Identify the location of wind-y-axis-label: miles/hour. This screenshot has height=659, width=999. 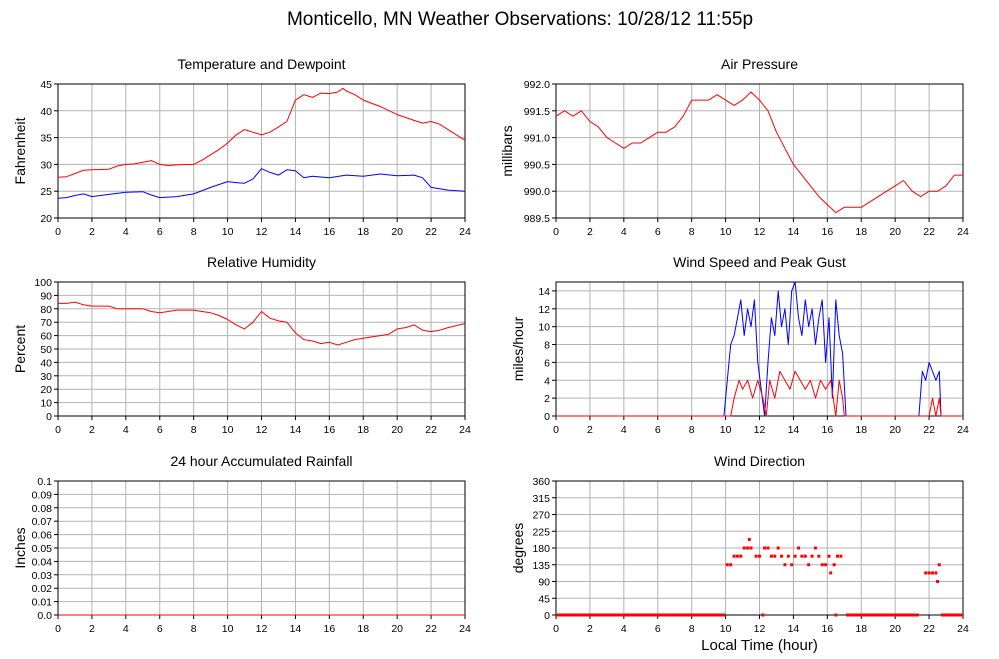
(518, 348).